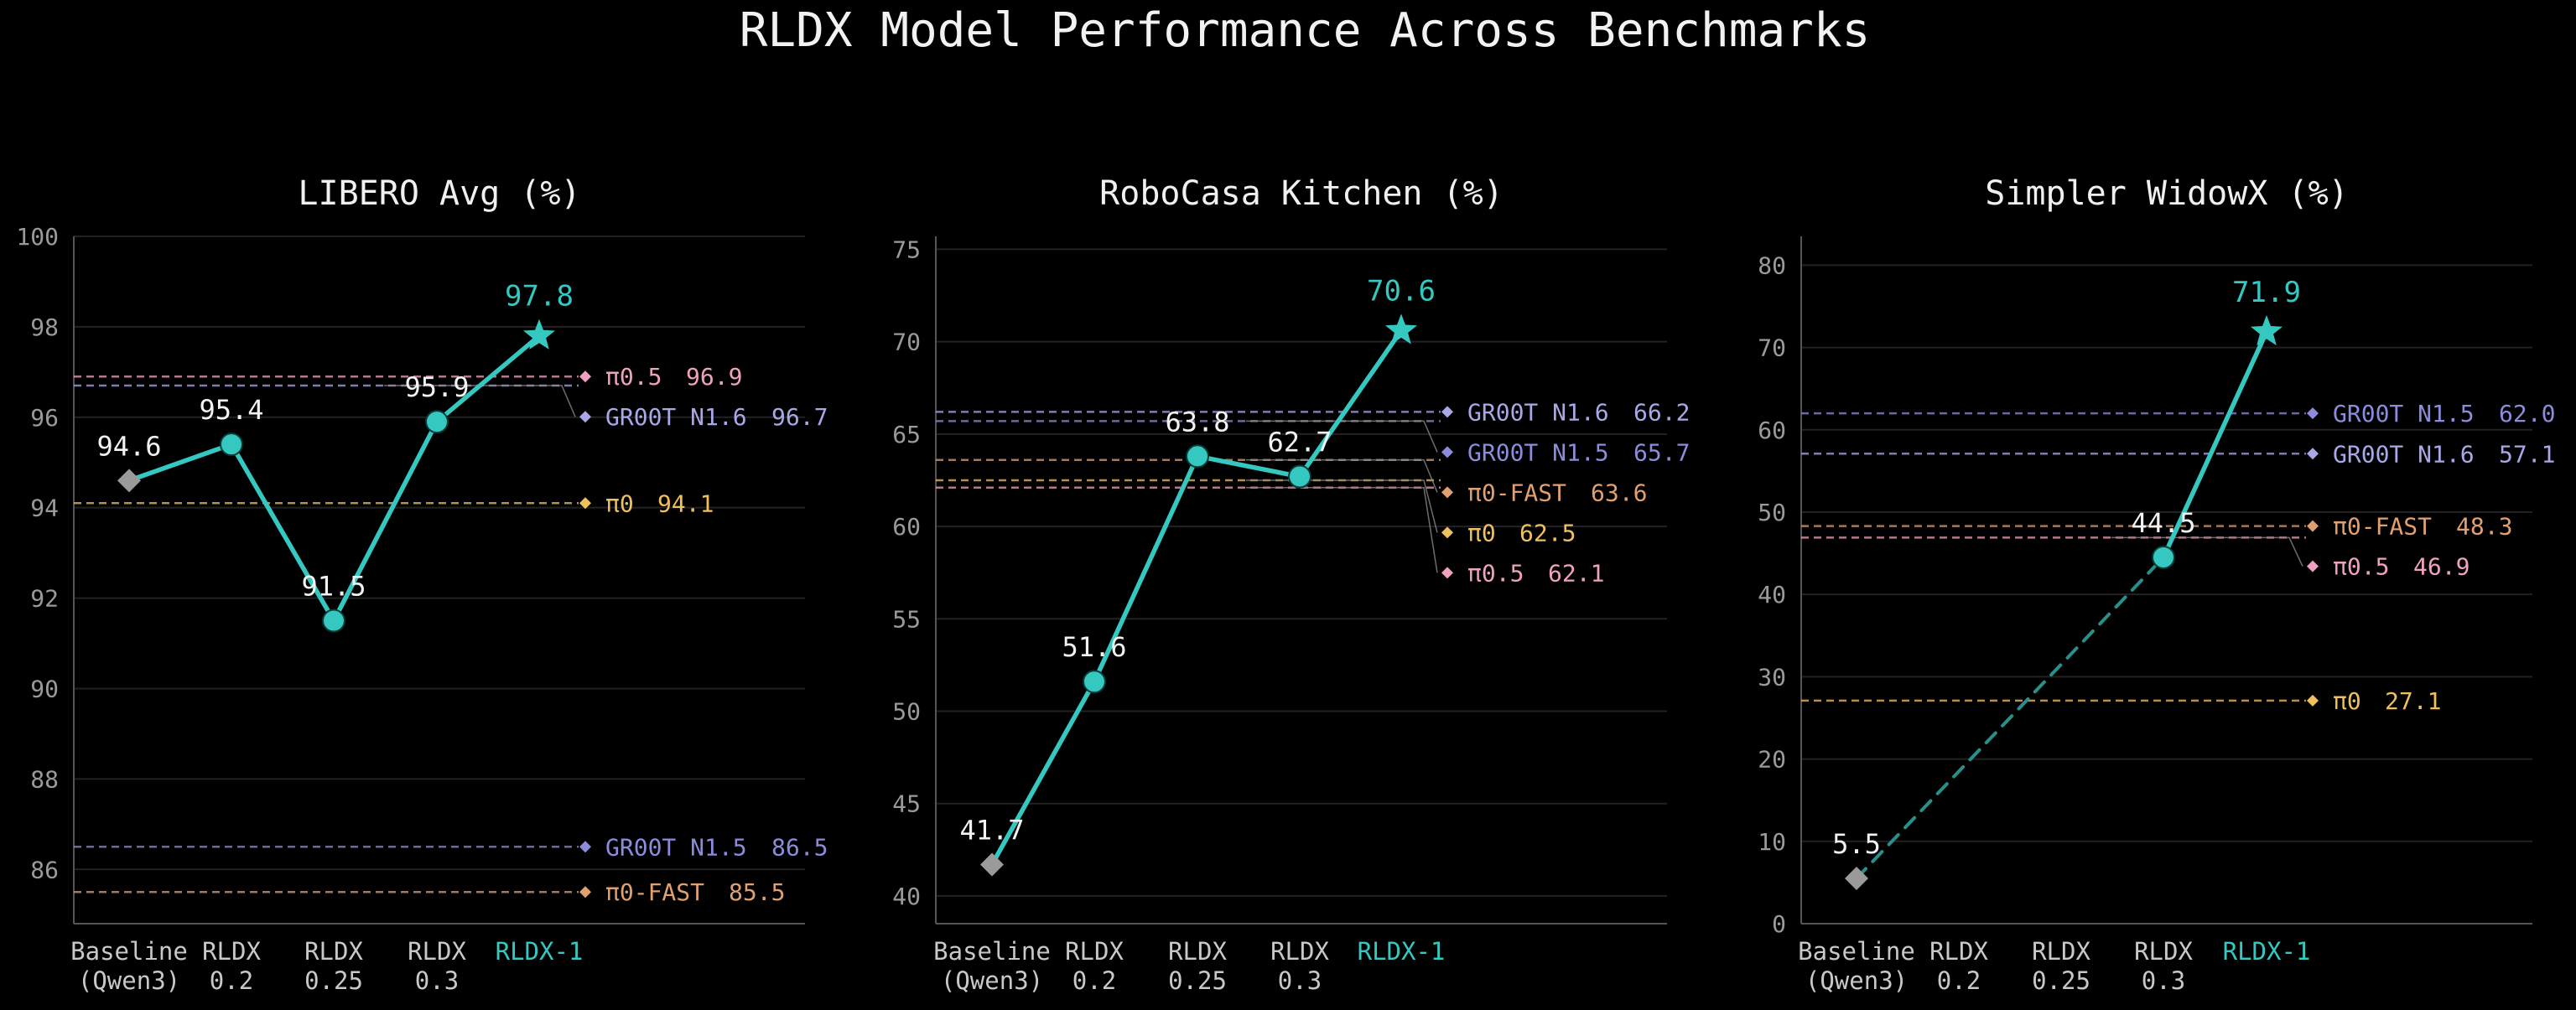 This screenshot has width=2576, height=1010. I want to click on reference-value: 62.1, so click(1576, 573).